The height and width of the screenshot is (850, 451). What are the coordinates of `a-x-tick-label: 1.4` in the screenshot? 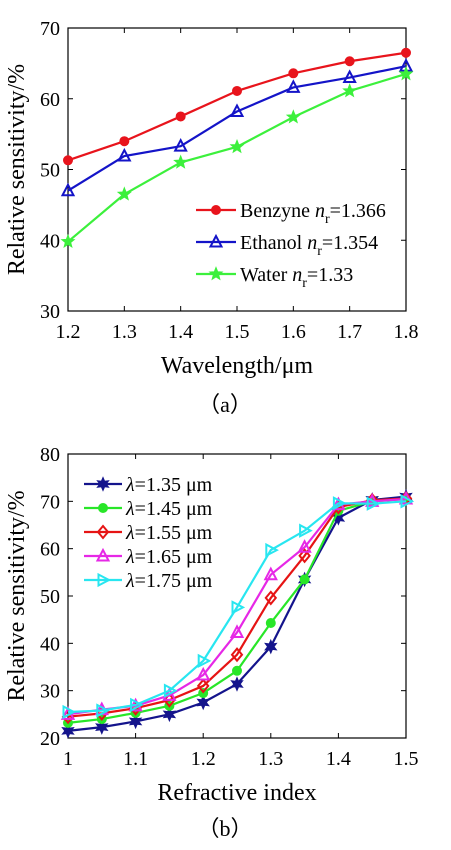 It's located at (180, 332).